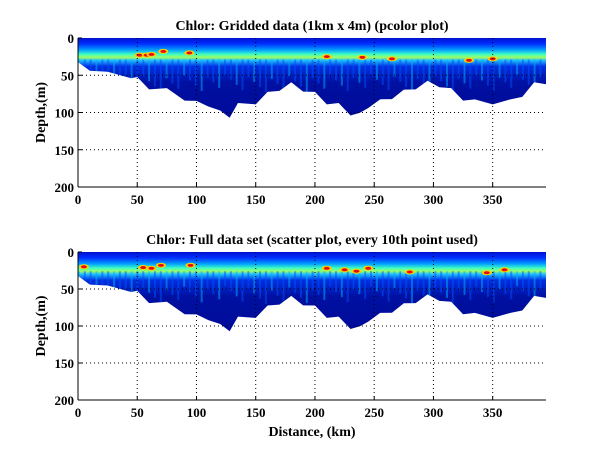  Describe the element at coordinates (374, 412) in the screenshot. I see `x-tick-label: 250` at that location.